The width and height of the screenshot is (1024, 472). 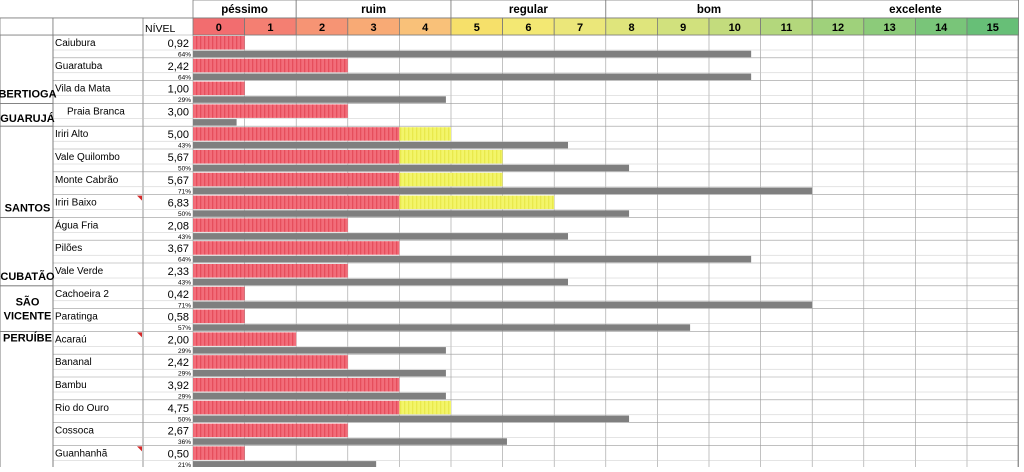 What do you see at coordinates (178, 295) in the screenshot?
I see `row-nivel: 0,42` at bounding box center [178, 295].